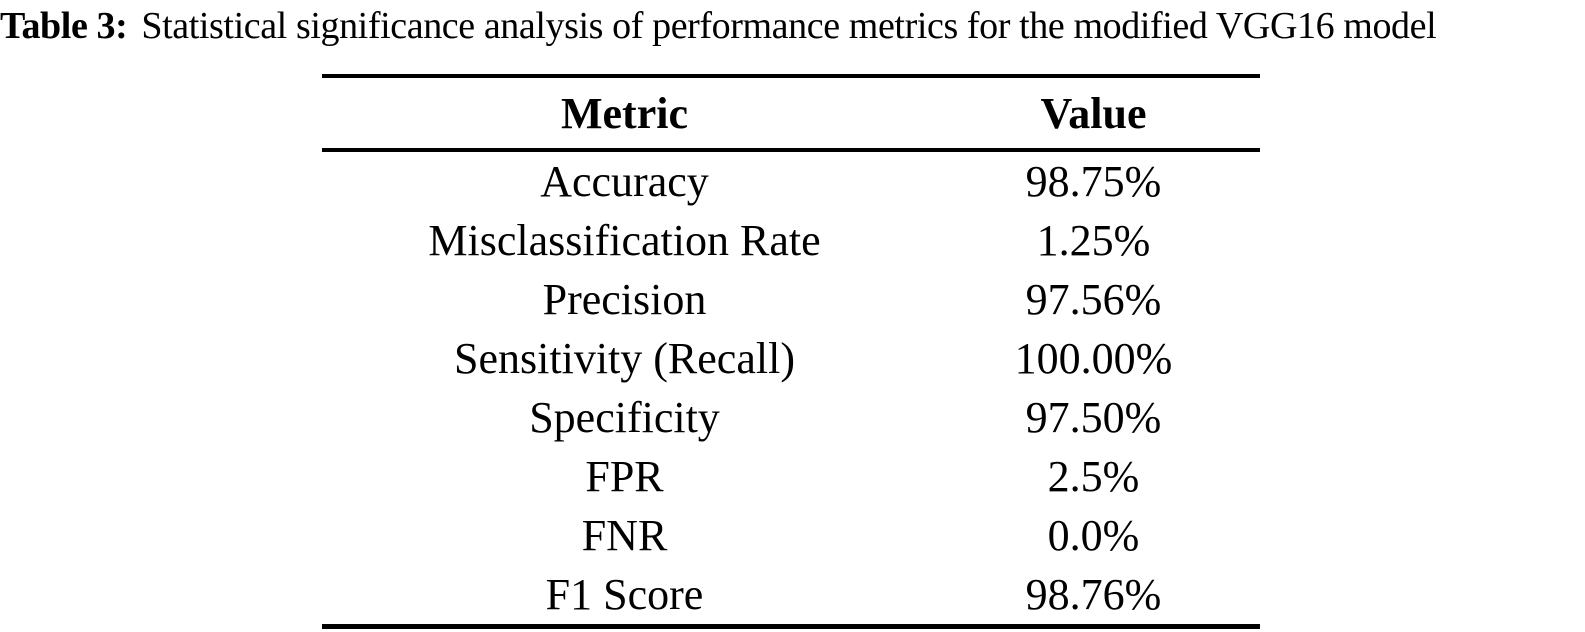 The height and width of the screenshot is (632, 1585). I want to click on table-row: Misclassification Rate 1.25%, so click(791, 240).